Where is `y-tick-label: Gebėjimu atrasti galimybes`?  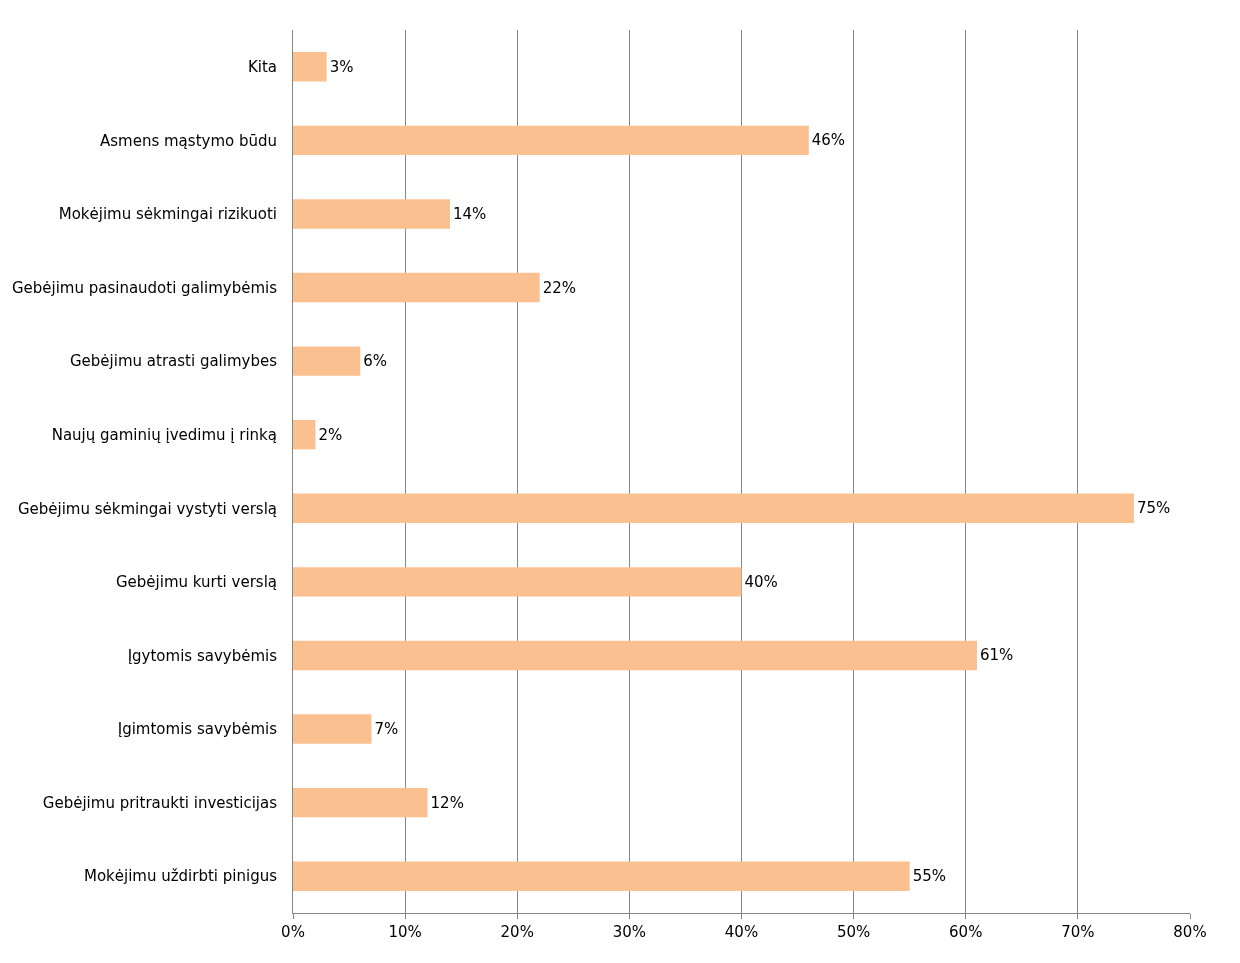 y-tick-label: Gebėjimu atrasti galimybes is located at coordinates (174, 361).